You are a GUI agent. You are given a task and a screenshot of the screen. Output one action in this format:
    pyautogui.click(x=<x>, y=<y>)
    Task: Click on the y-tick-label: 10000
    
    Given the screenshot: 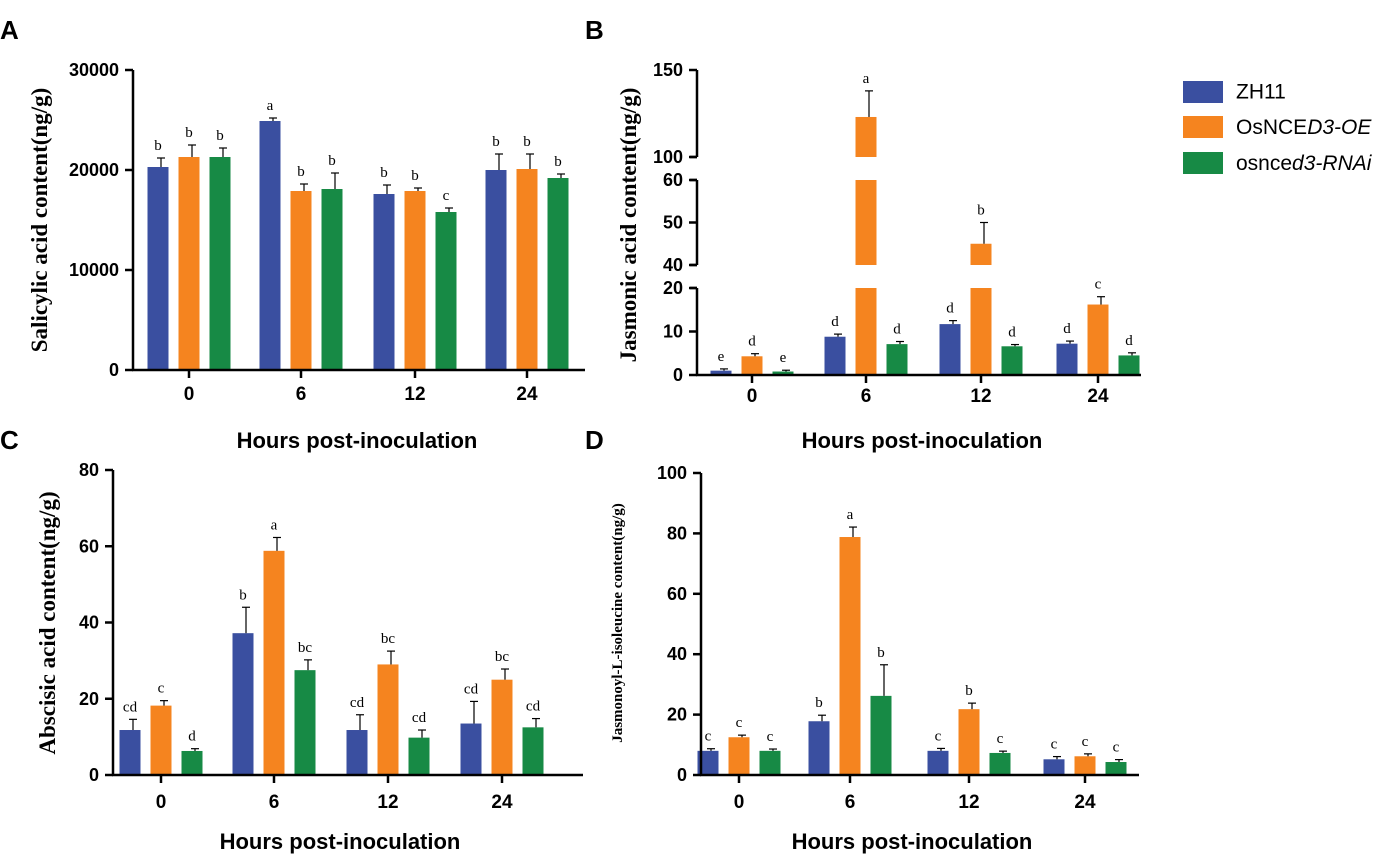 What is the action you would take?
    pyautogui.click(x=94, y=270)
    